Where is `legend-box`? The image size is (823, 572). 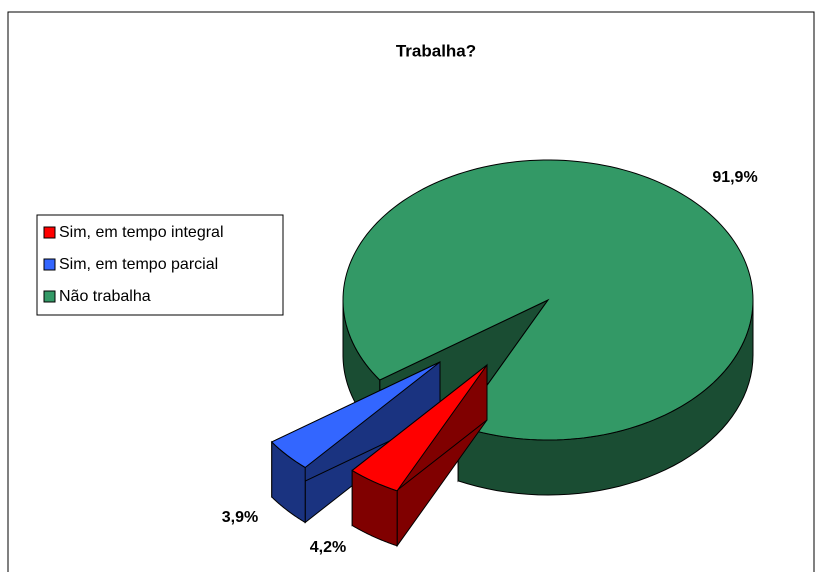 legend-box is located at coordinates (160, 265).